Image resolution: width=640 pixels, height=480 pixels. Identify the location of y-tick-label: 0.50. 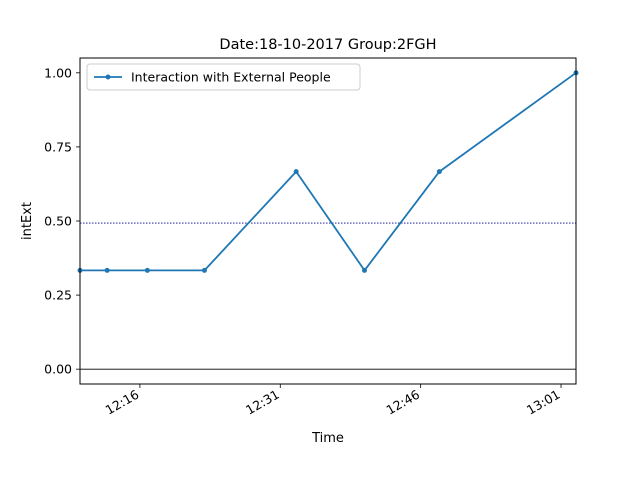
(58, 221).